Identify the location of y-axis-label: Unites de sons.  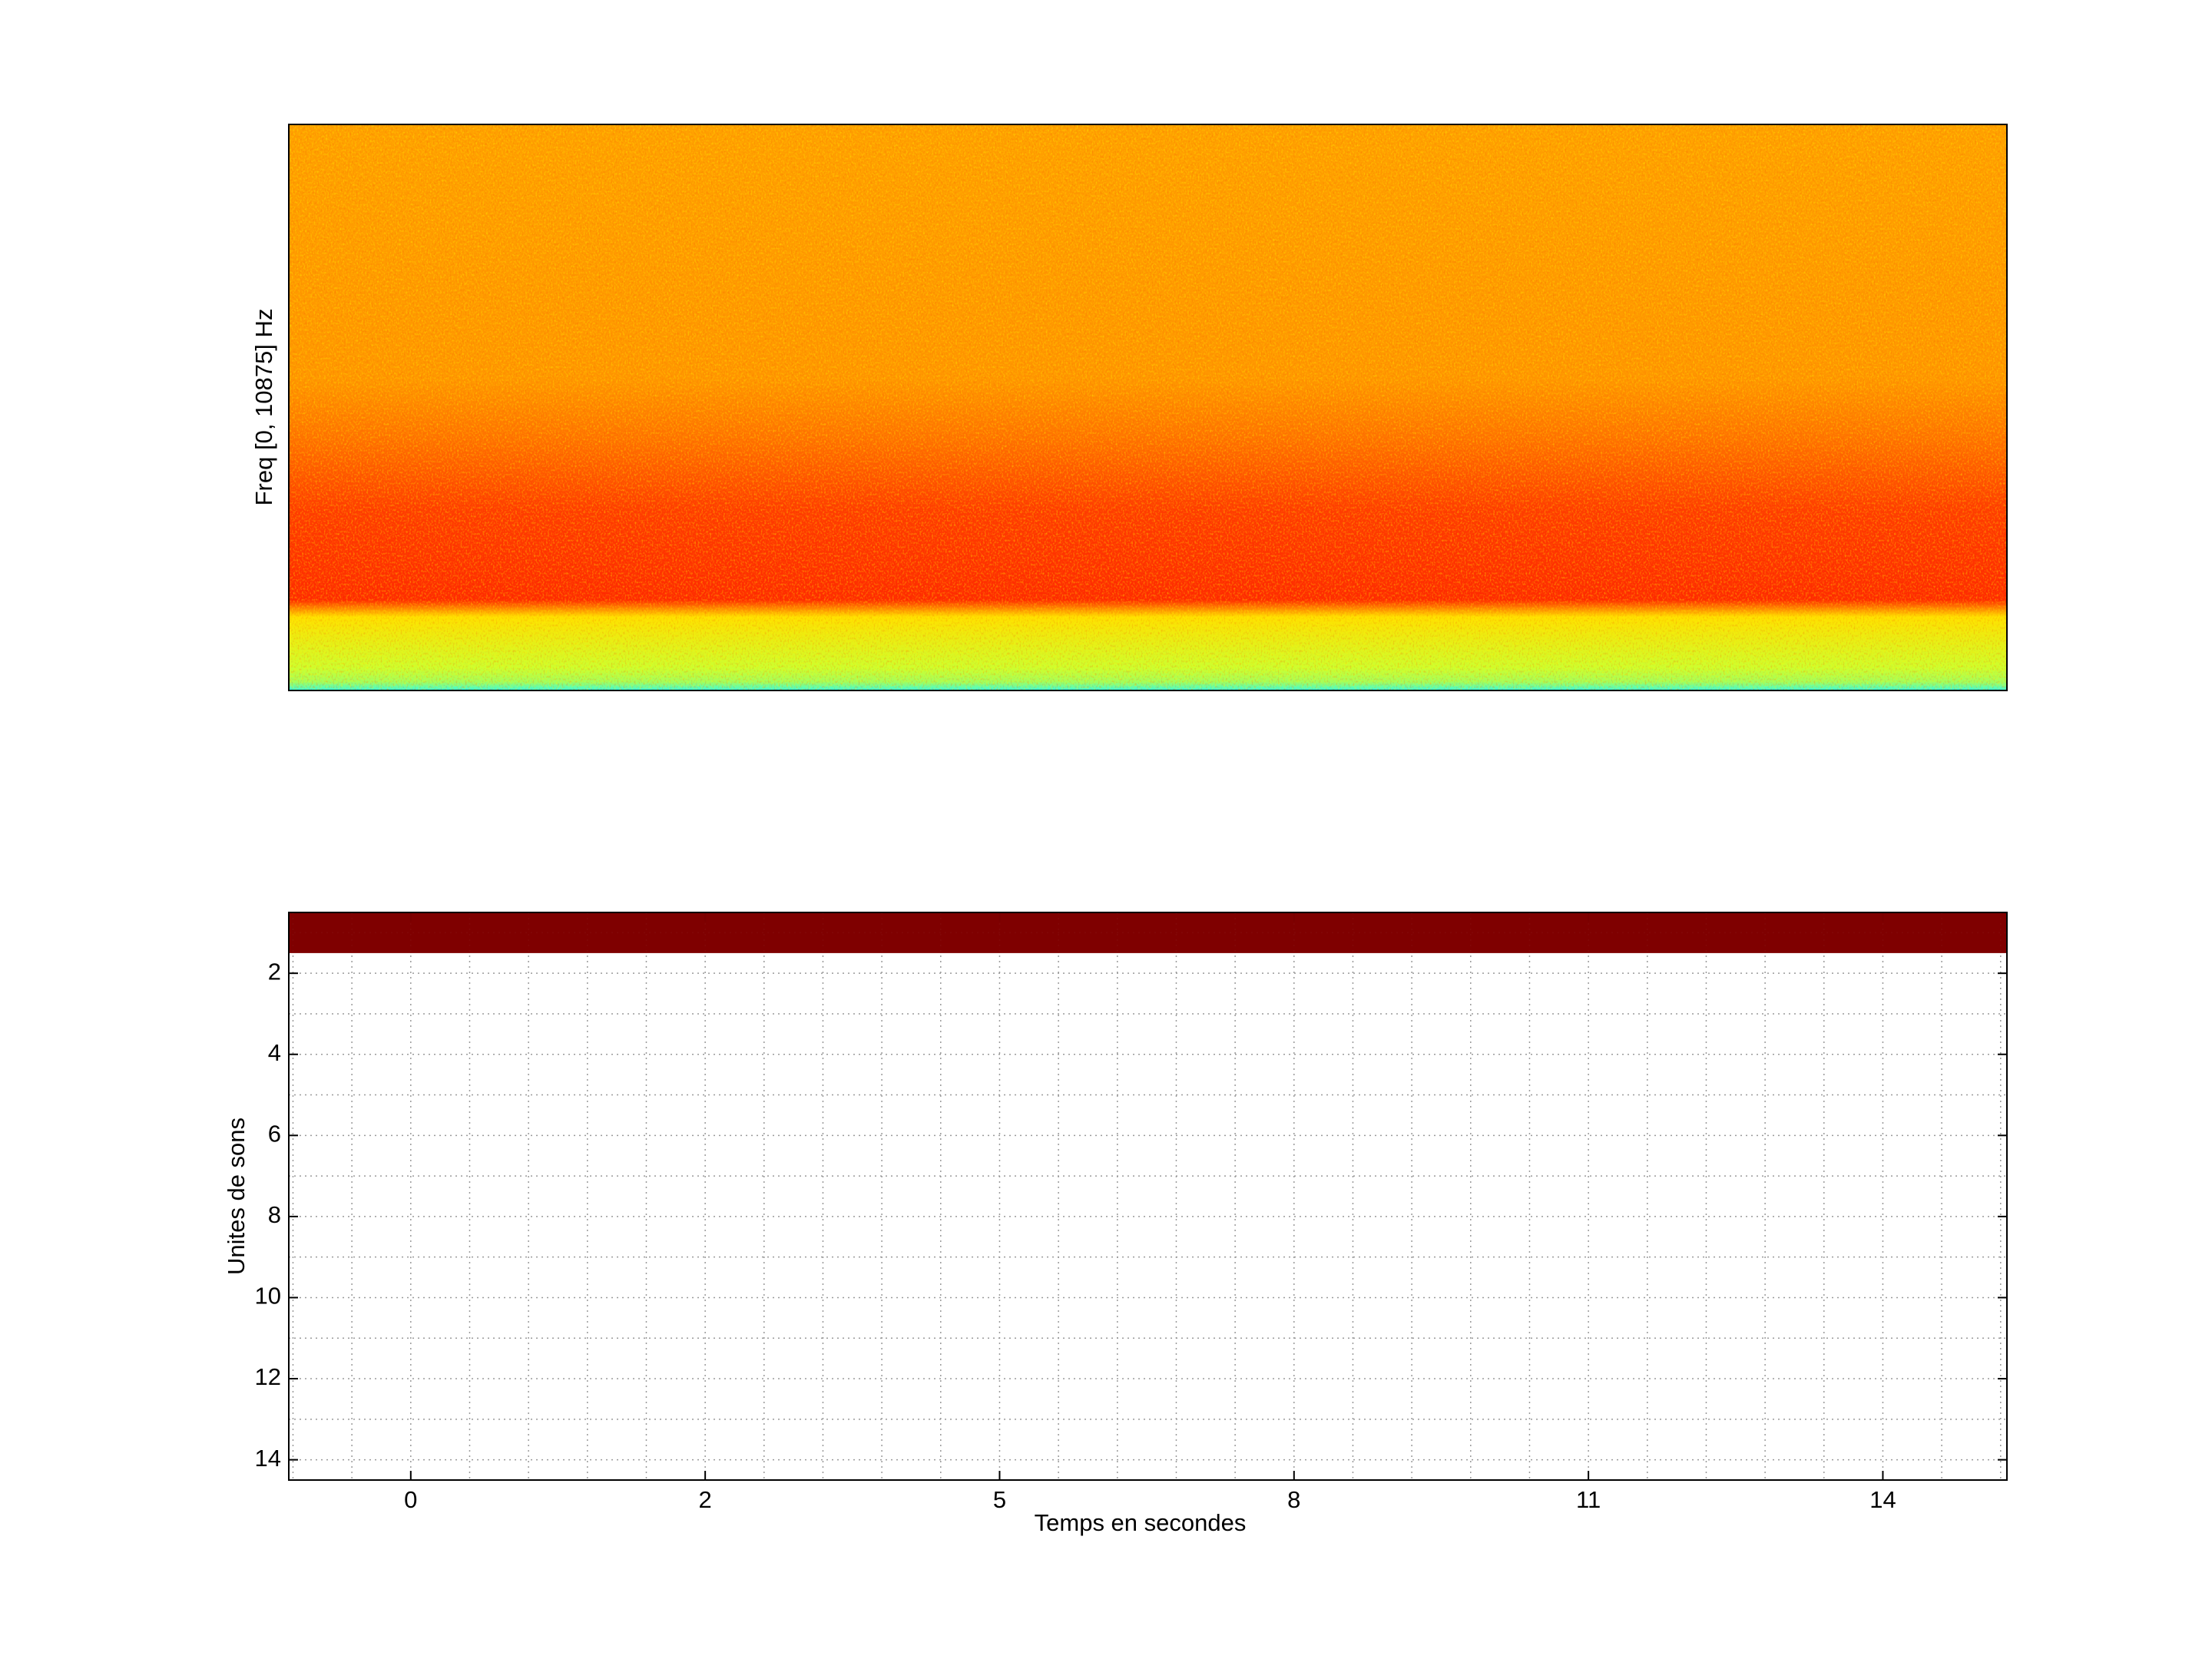
(237, 1197).